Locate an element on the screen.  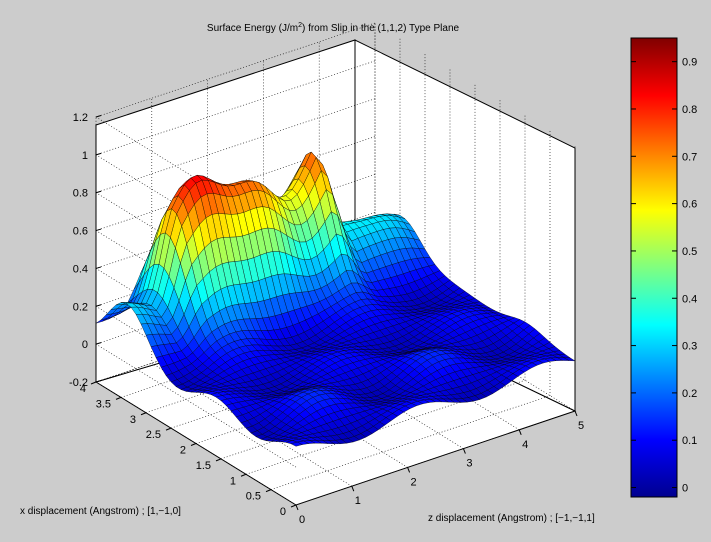
colorbar-tick-label: 0.4 is located at coordinates (689, 299).